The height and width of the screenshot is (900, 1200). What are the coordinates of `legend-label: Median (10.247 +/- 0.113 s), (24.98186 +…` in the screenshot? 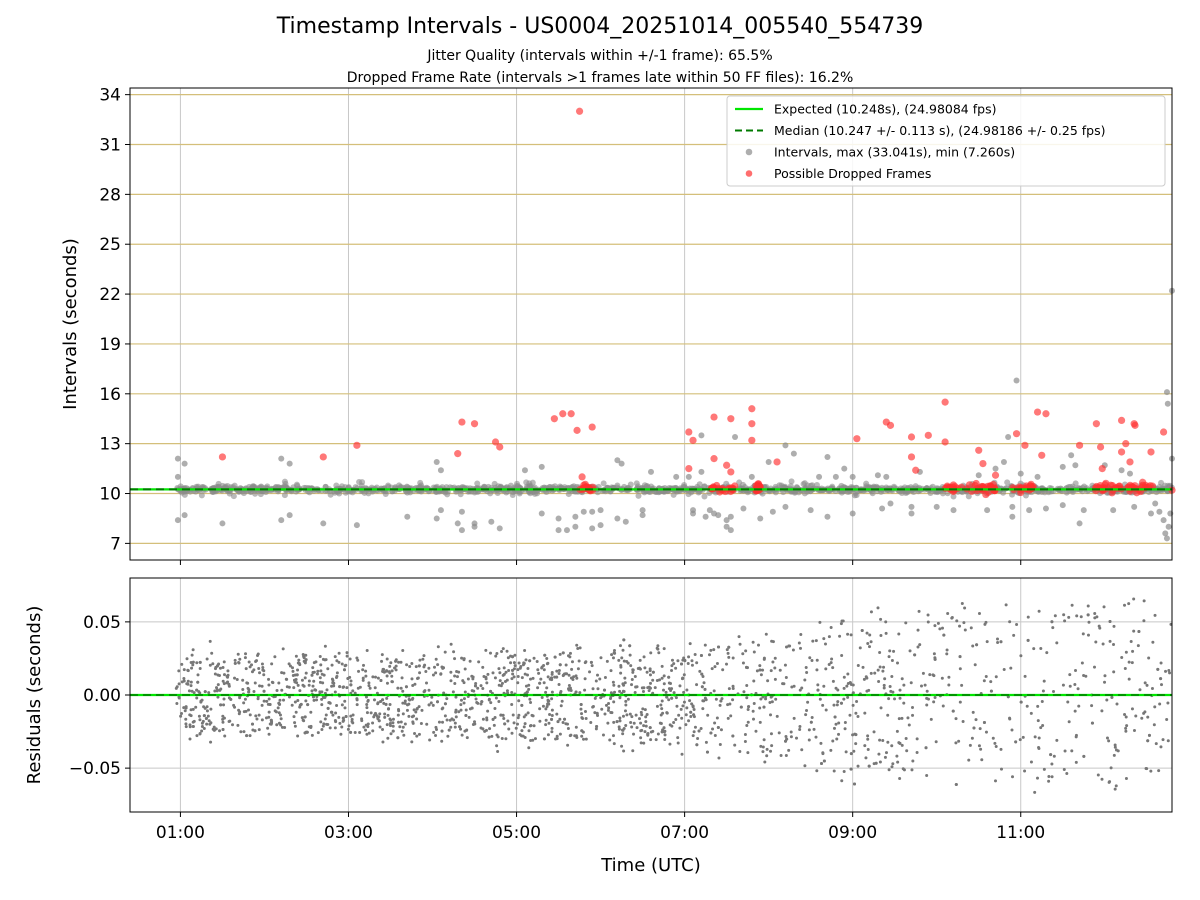 It's located at (939, 130).